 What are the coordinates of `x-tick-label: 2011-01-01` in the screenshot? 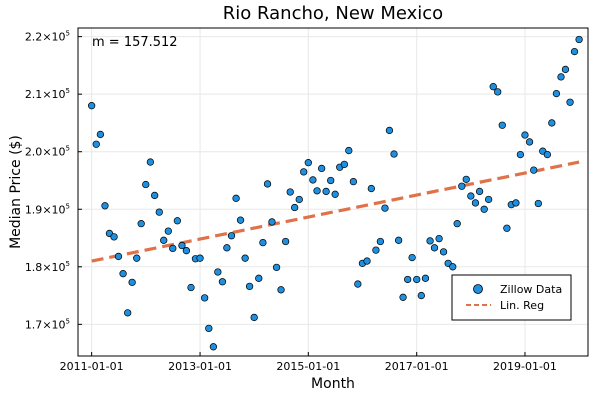 It's located at (92, 366).